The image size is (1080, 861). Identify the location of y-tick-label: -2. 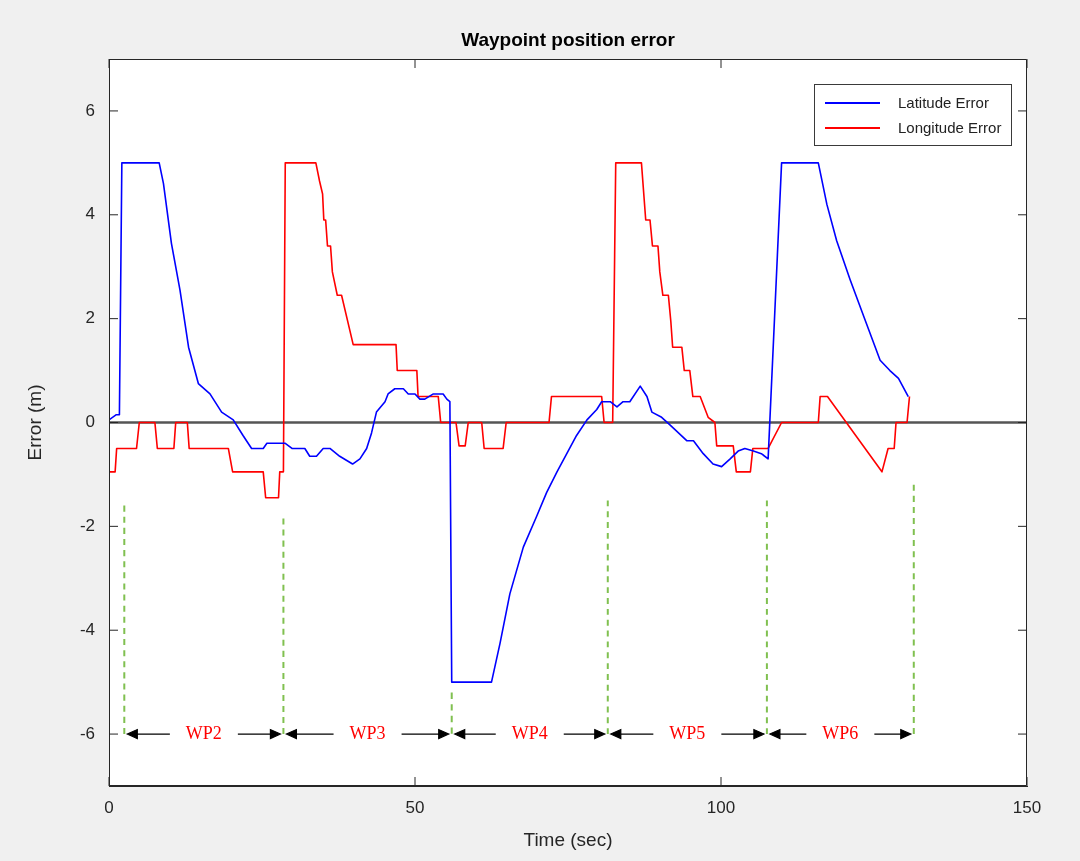
(87, 526).